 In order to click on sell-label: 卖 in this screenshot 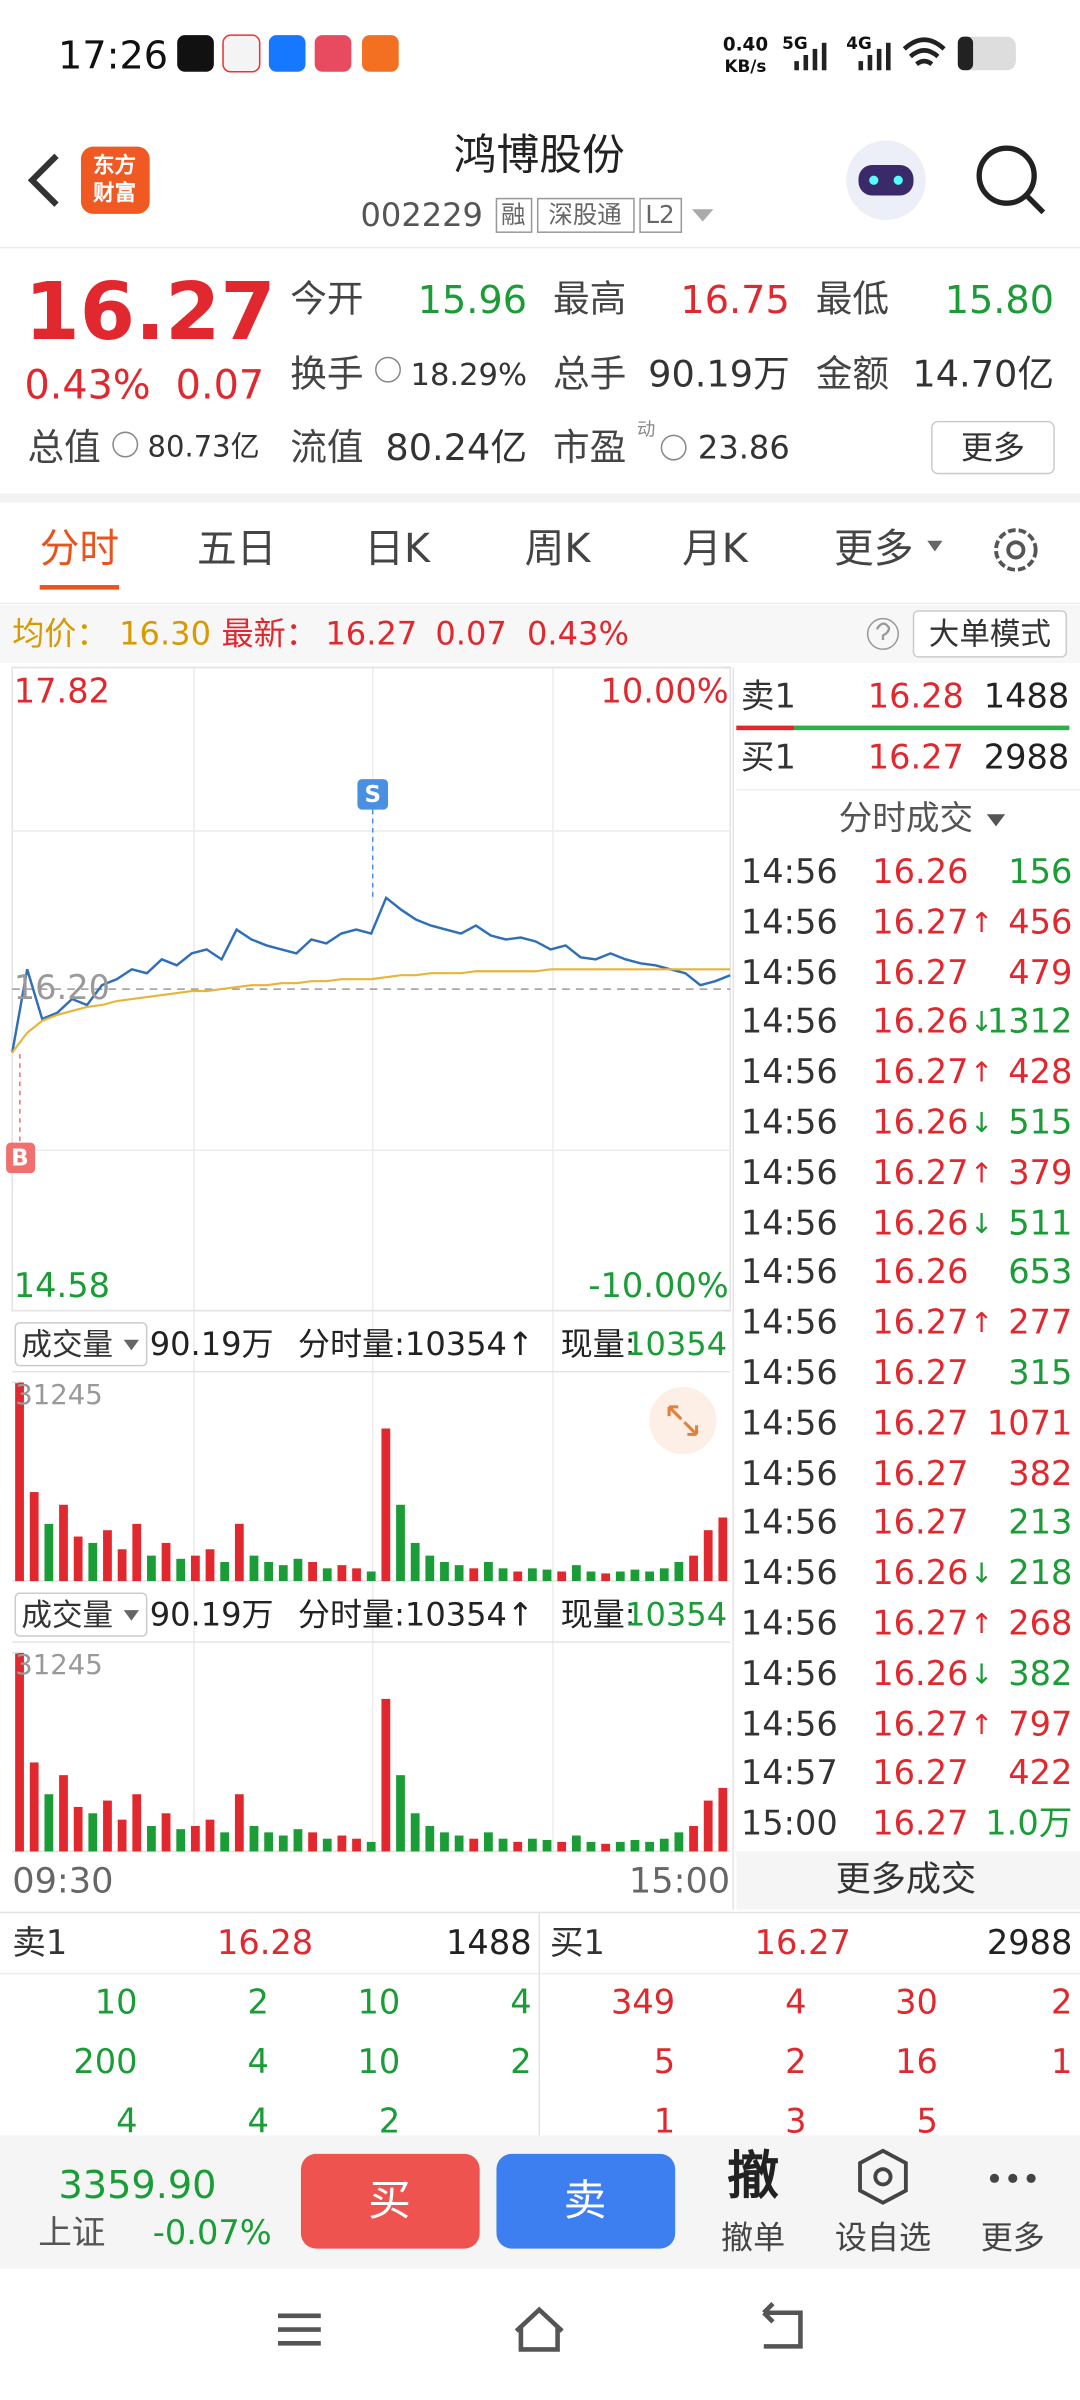, I will do `click(585, 2200)`.